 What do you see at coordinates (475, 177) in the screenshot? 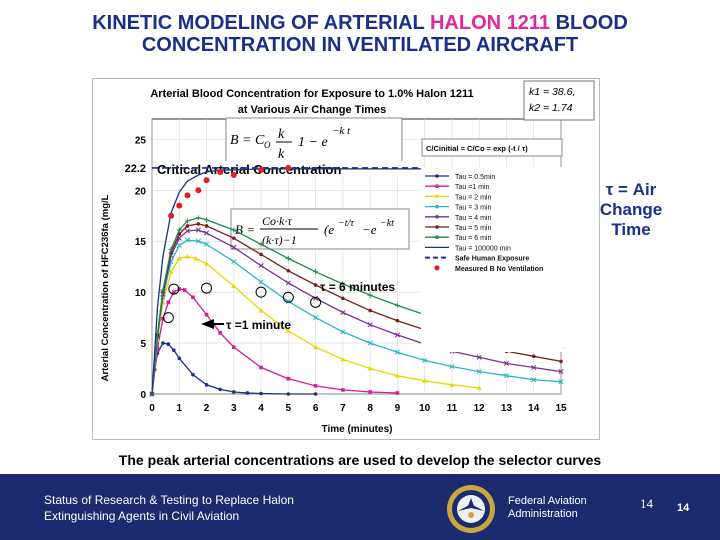
I see `legend-label: Tau = 0.5min` at bounding box center [475, 177].